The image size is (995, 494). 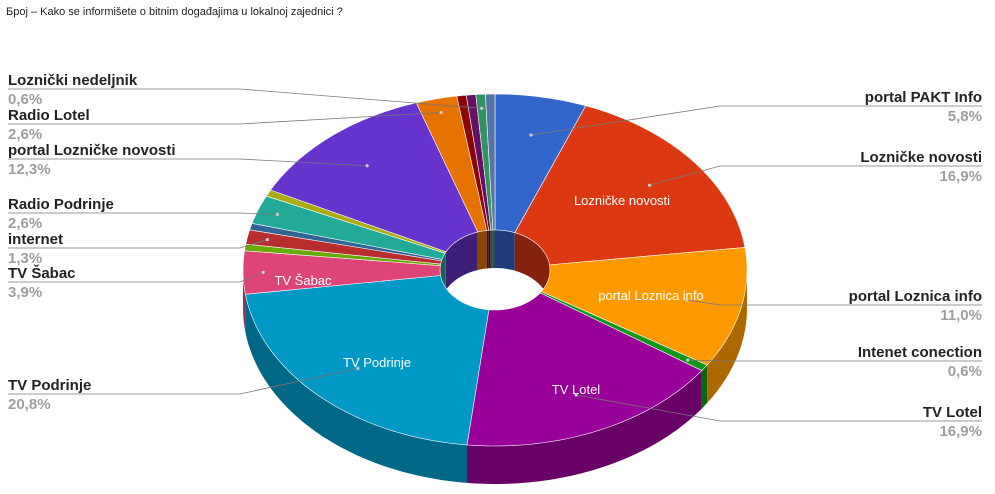 What do you see at coordinates (49, 385) in the screenshot?
I see `legend-label: TV Podrinje` at bounding box center [49, 385].